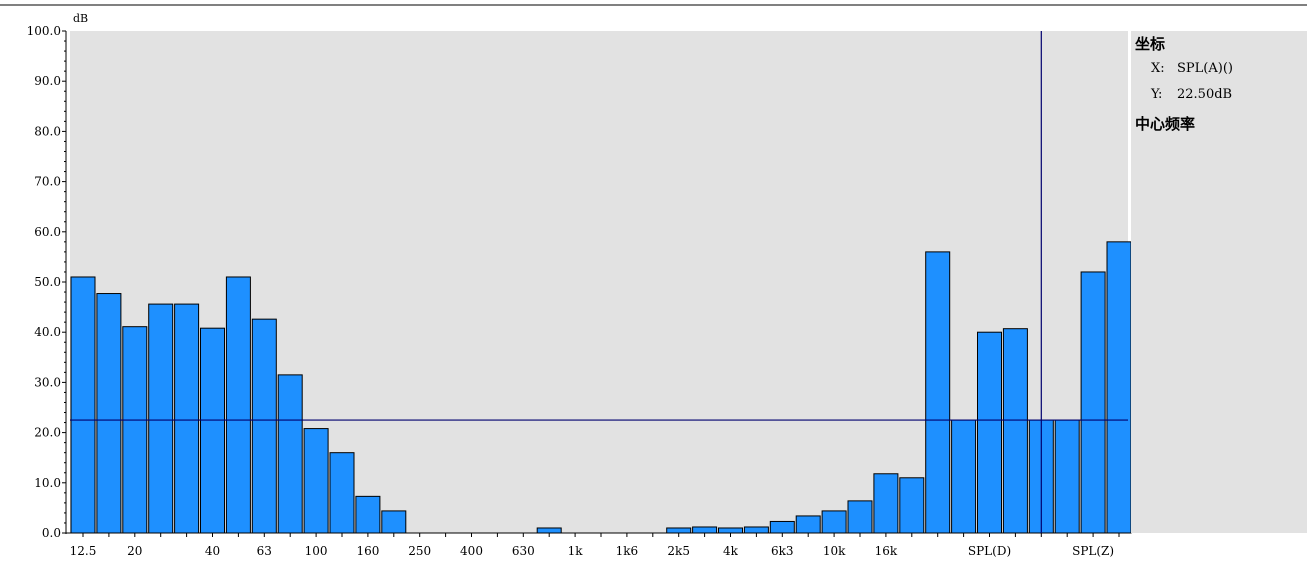 Image resolution: width=1307 pixels, height=563 pixels. I want to click on y-tick-label: 0.0, so click(51, 533).